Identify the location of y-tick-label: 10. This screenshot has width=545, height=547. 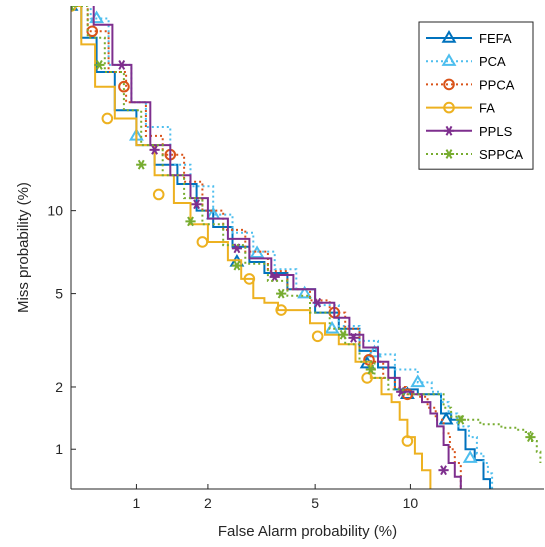
(55, 211).